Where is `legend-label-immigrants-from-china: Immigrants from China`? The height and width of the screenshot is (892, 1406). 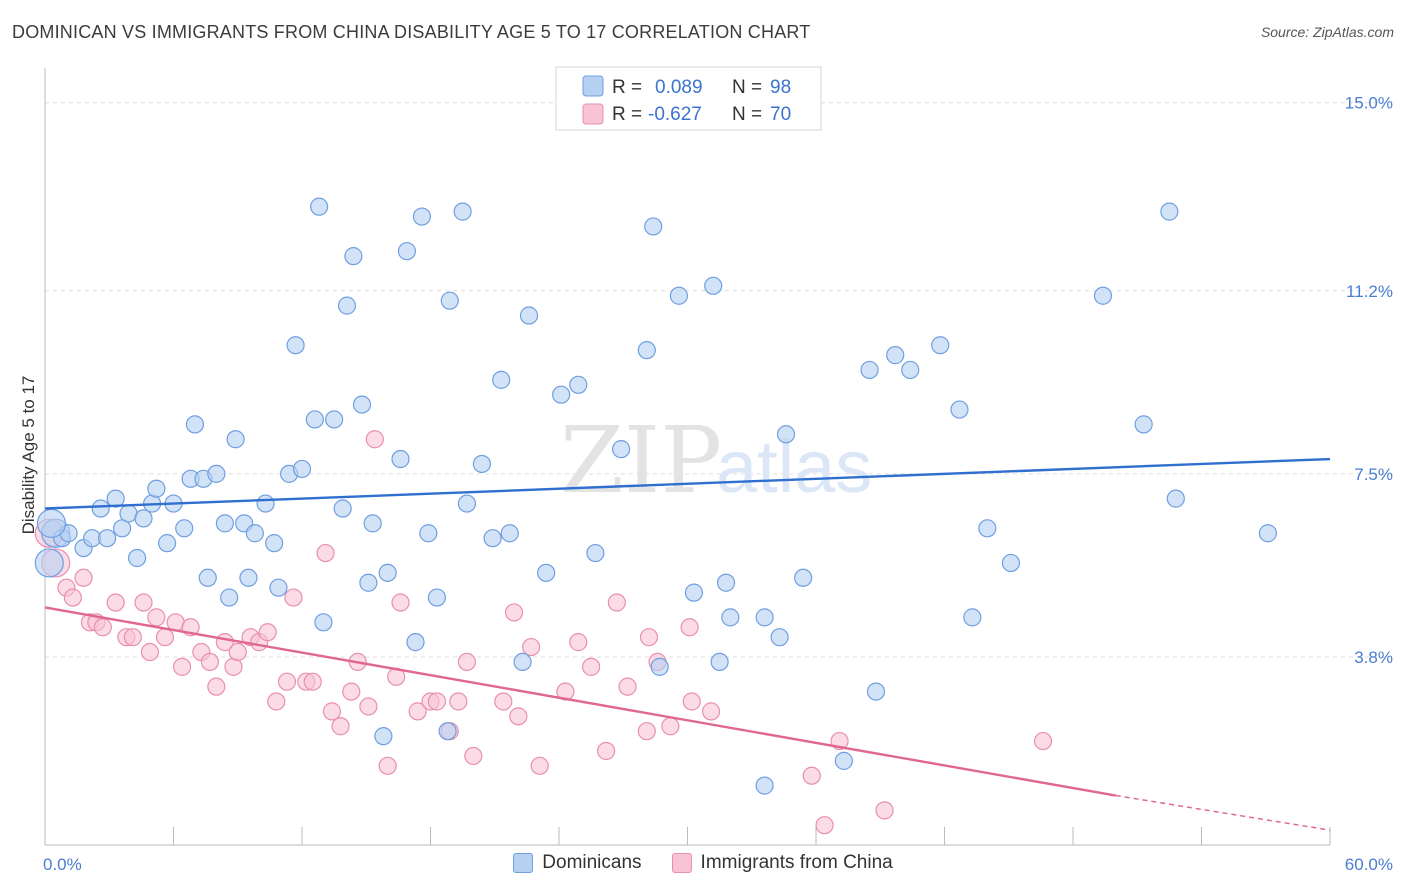
legend-label-immigrants-from-china: Immigrants from China is located at coordinates (796, 862).